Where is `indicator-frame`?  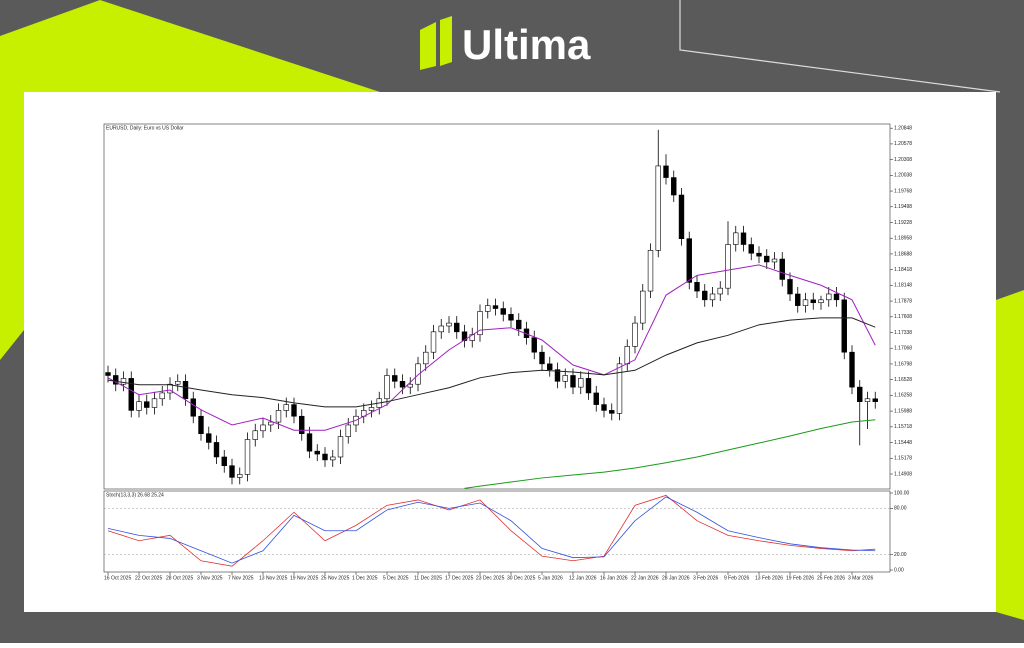
indicator-frame is located at coordinates (497, 531).